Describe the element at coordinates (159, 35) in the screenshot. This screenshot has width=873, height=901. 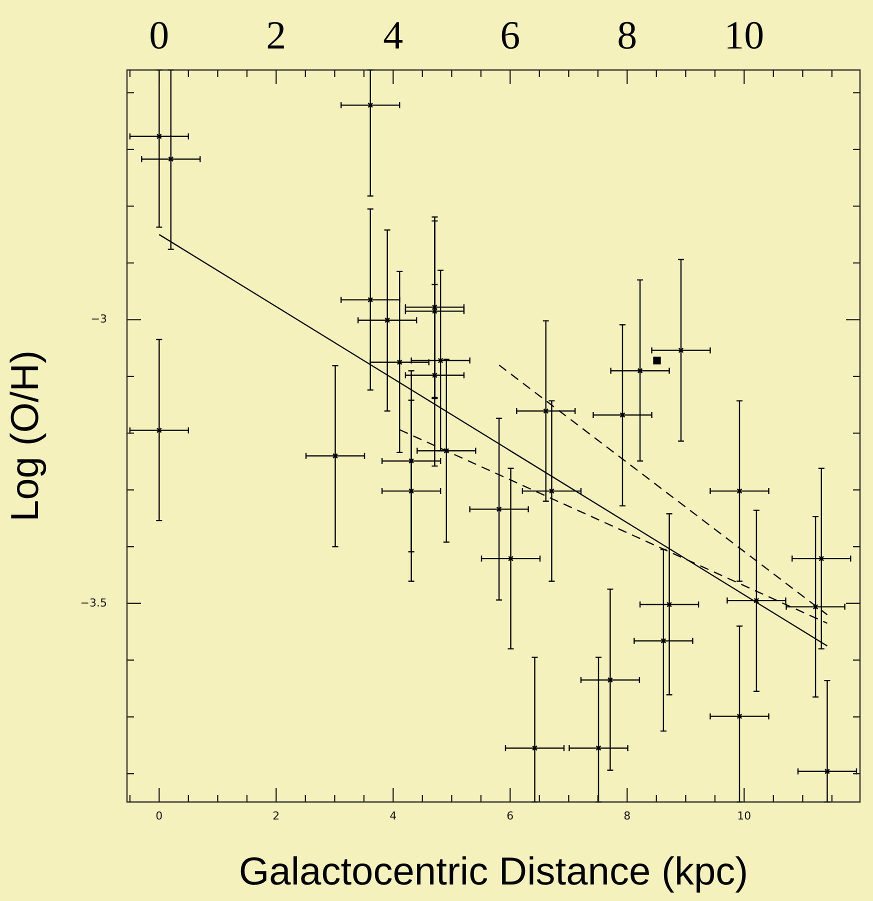
I see `x-tick-label: 0` at that location.